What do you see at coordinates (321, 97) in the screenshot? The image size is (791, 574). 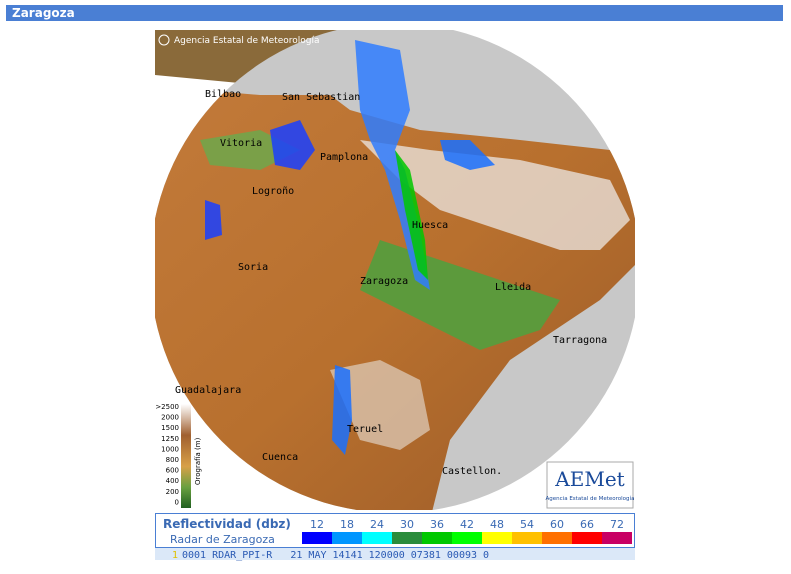 I see `city-label: San Sebastian` at bounding box center [321, 97].